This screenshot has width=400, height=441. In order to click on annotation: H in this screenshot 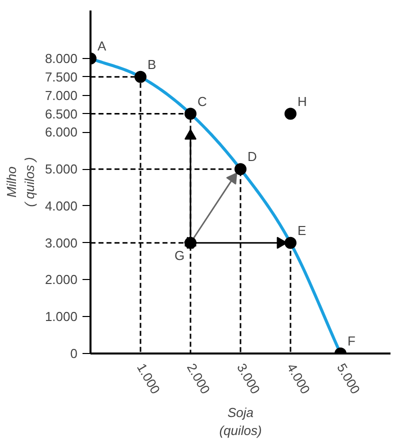, I will do `click(302, 101)`.